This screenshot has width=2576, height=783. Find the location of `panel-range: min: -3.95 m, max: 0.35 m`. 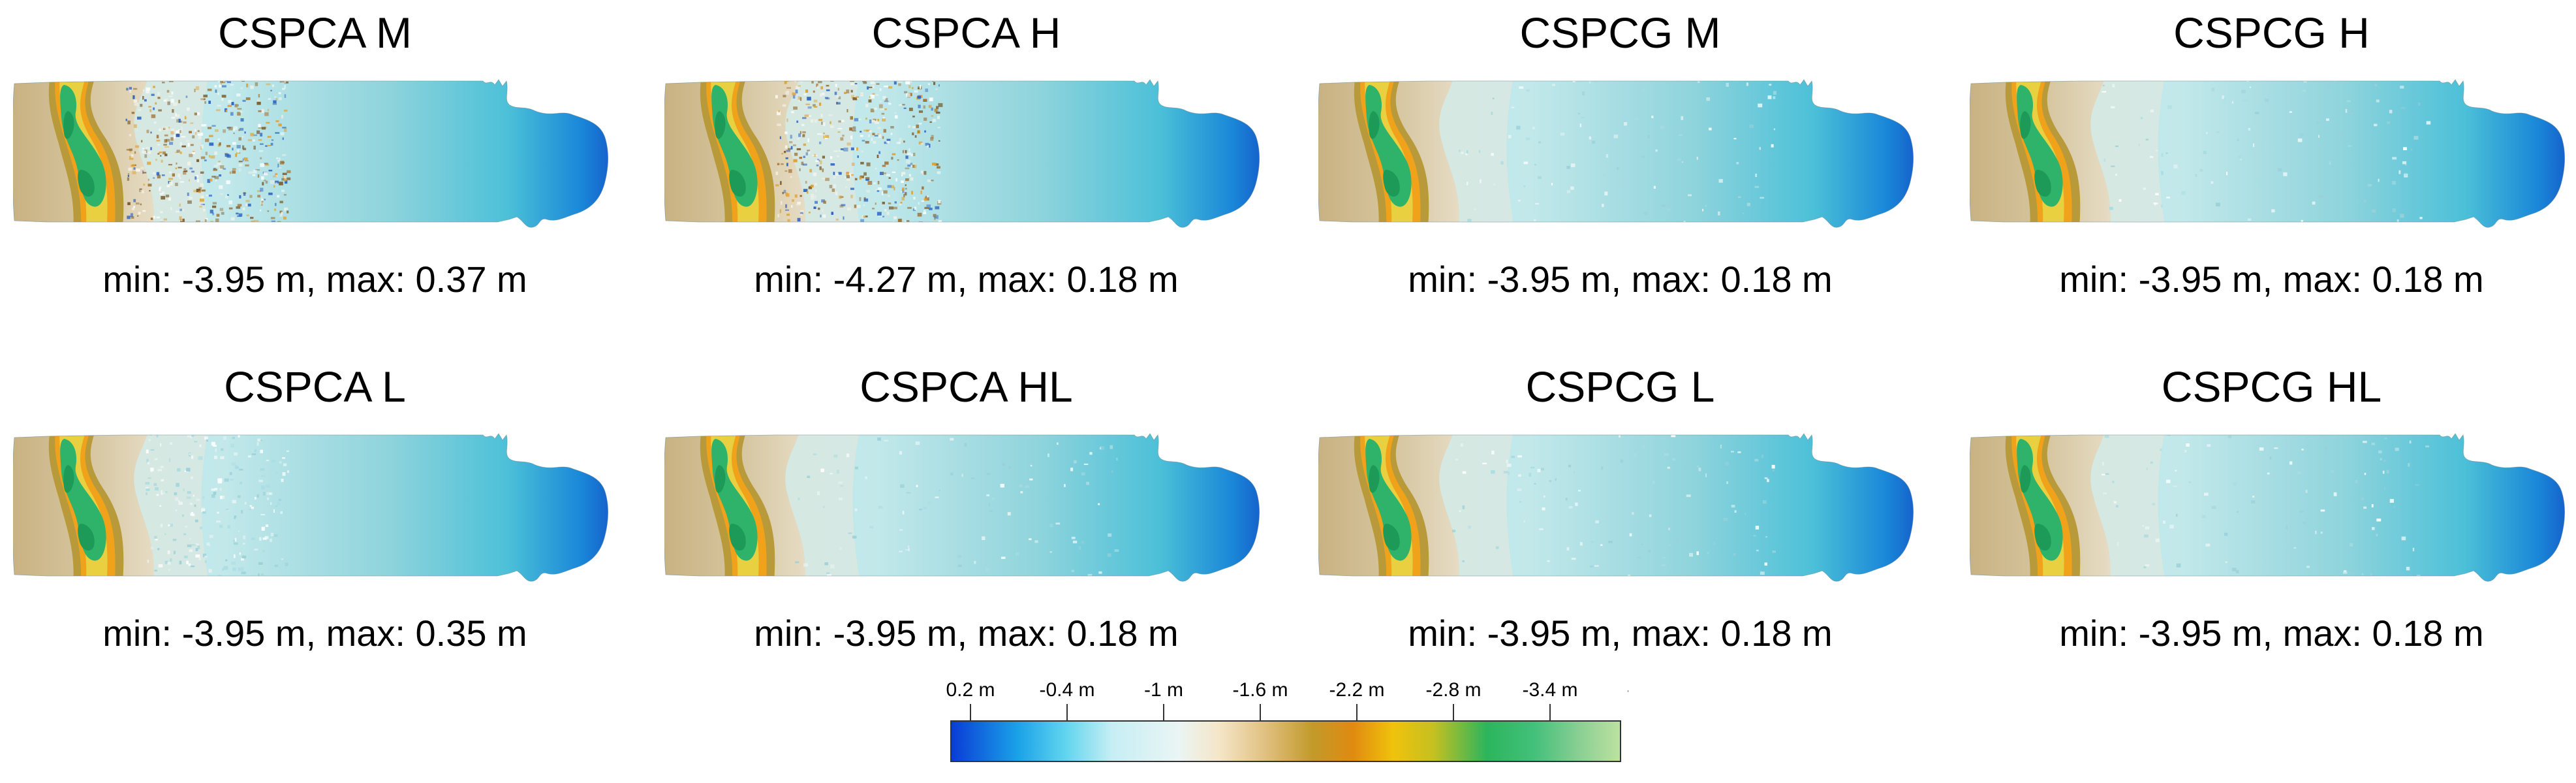

panel-range: min: -3.95 m, max: 0.35 m is located at coordinates (314, 633).